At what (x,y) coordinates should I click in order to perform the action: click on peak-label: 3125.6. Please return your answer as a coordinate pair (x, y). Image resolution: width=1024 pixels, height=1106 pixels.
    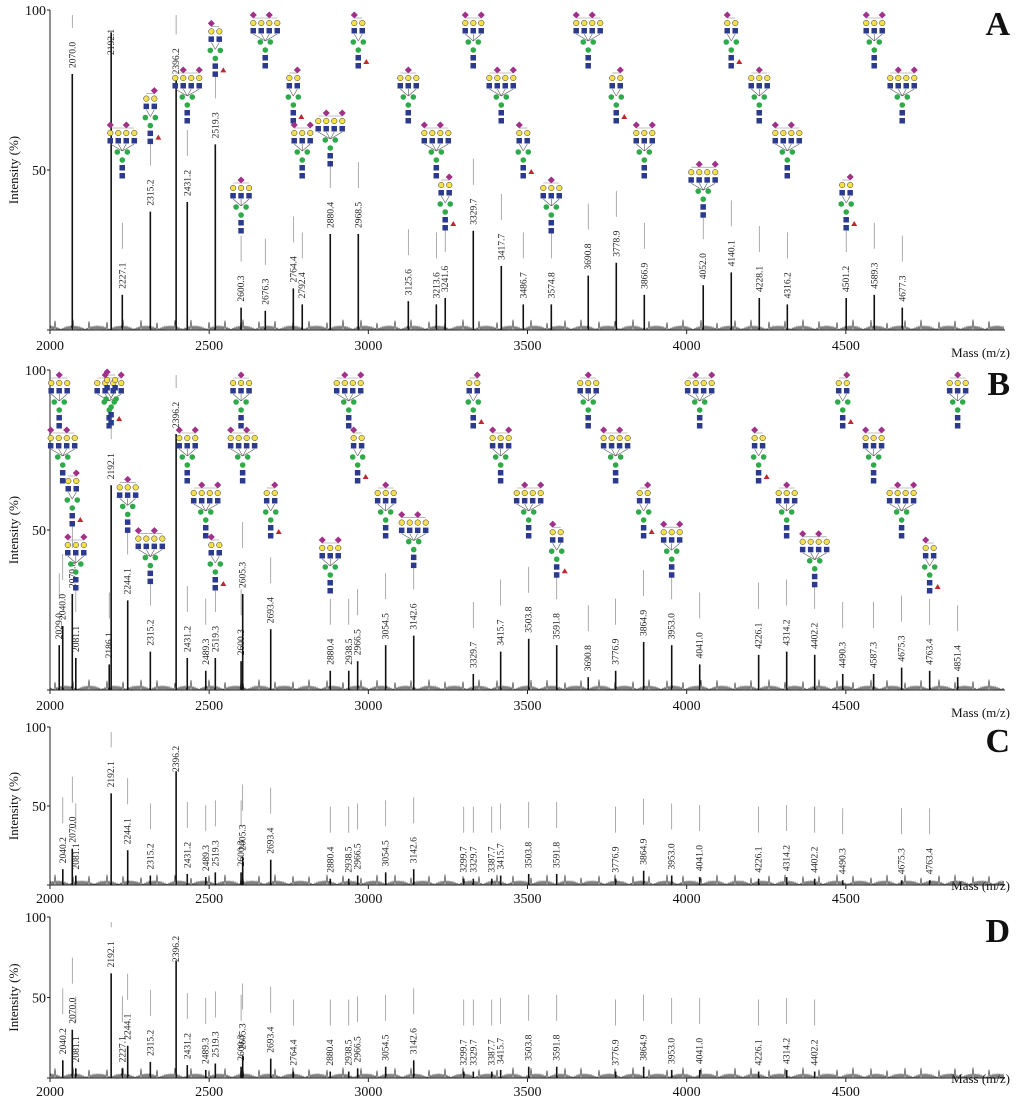
    Looking at the image, I should click on (409, 282).